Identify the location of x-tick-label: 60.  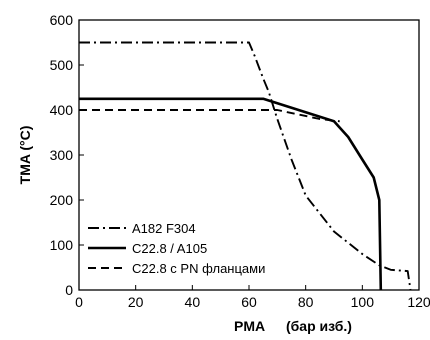
(249, 302).